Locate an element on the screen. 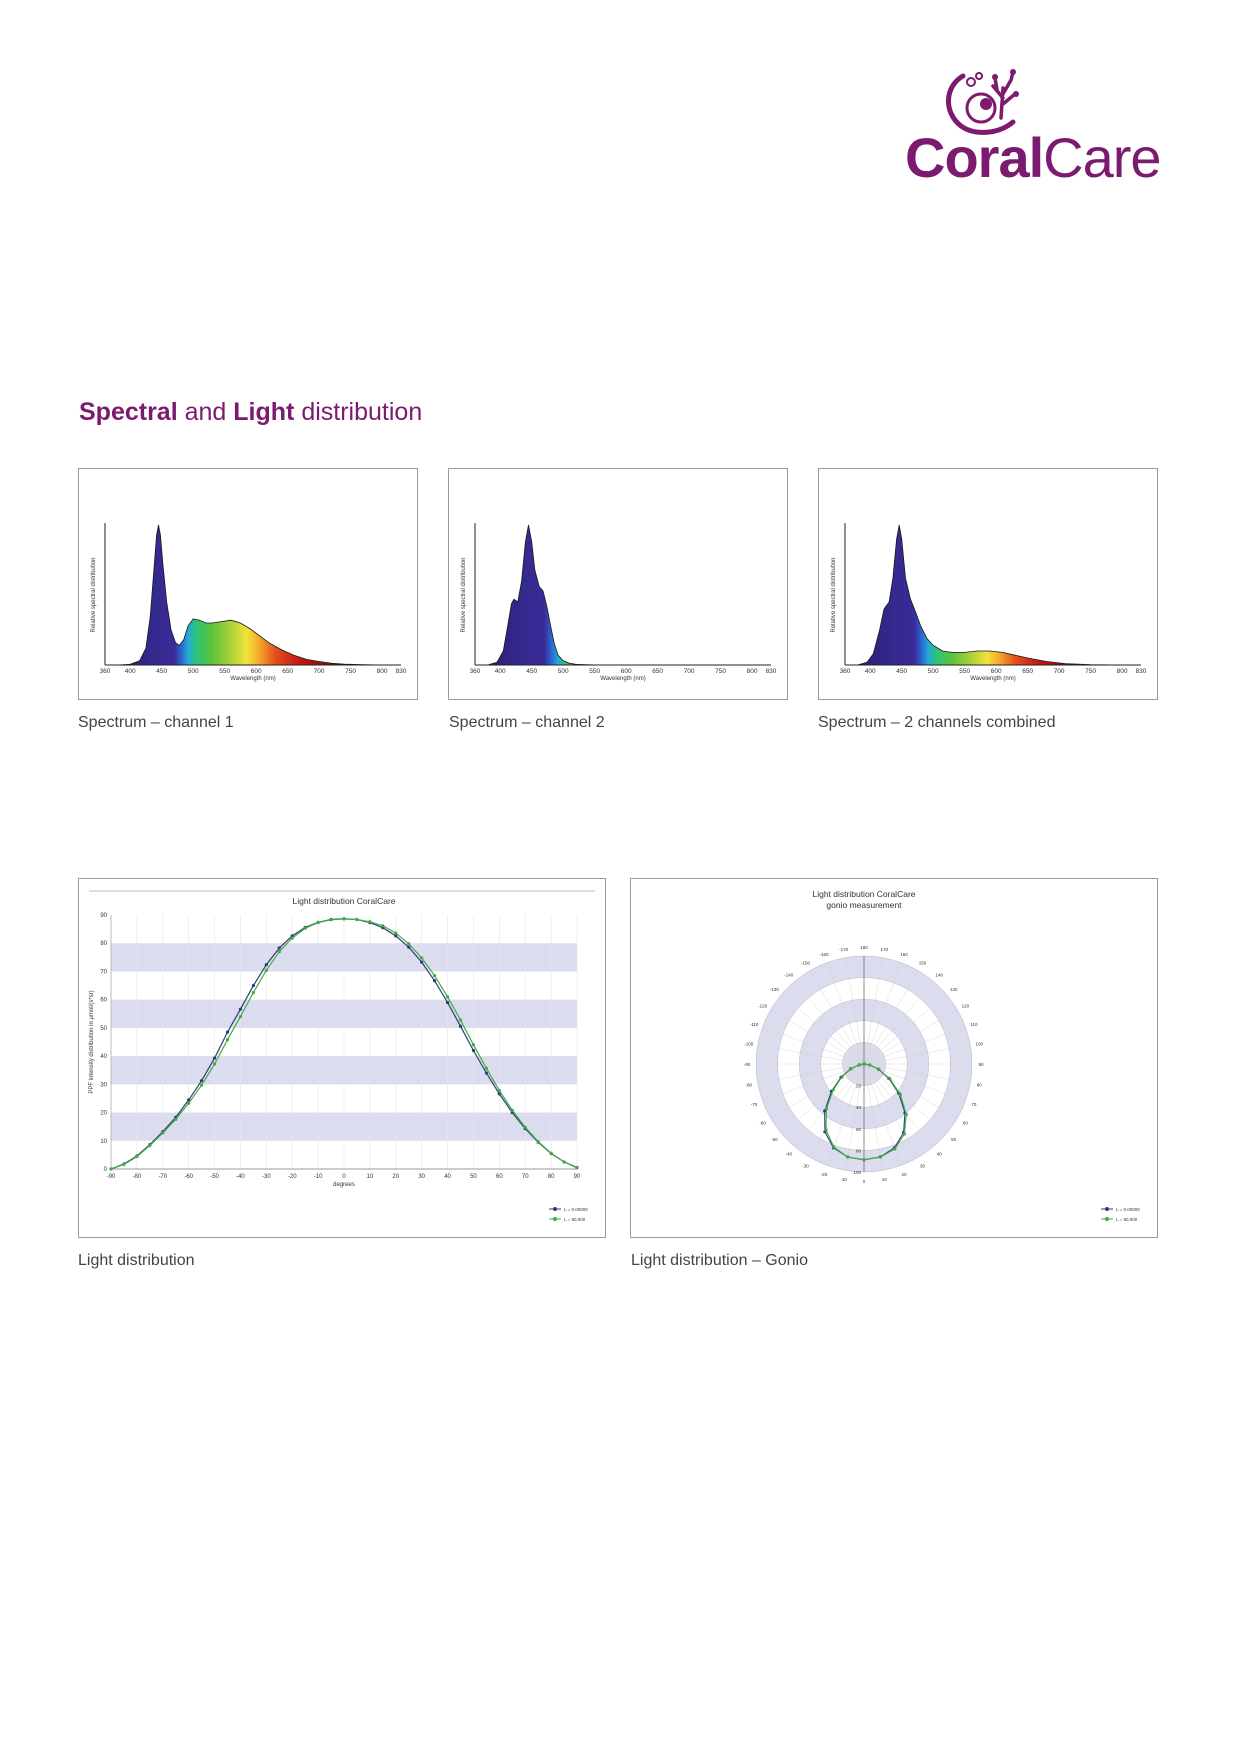  angle-label: -30 is located at coordinates (805, 1165).